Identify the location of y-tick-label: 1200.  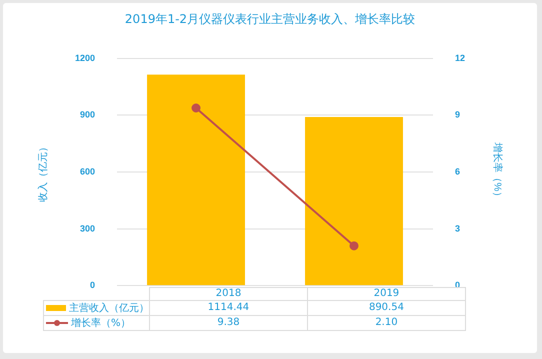
(85, 57).